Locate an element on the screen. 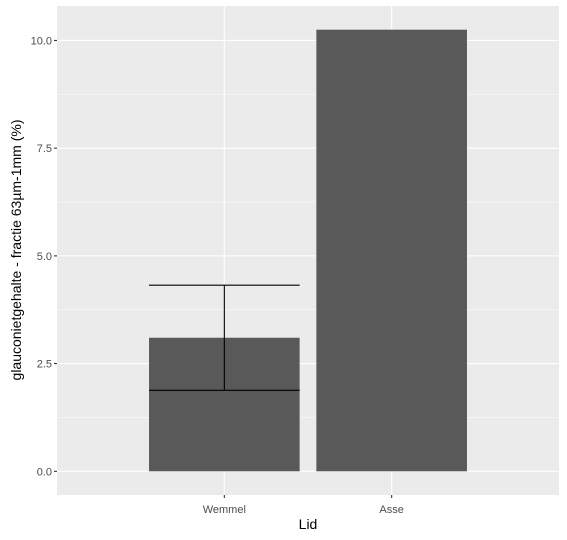 The image size is (567, 540). y-tick-label: 10.0 is located at coordinates (41, 41).